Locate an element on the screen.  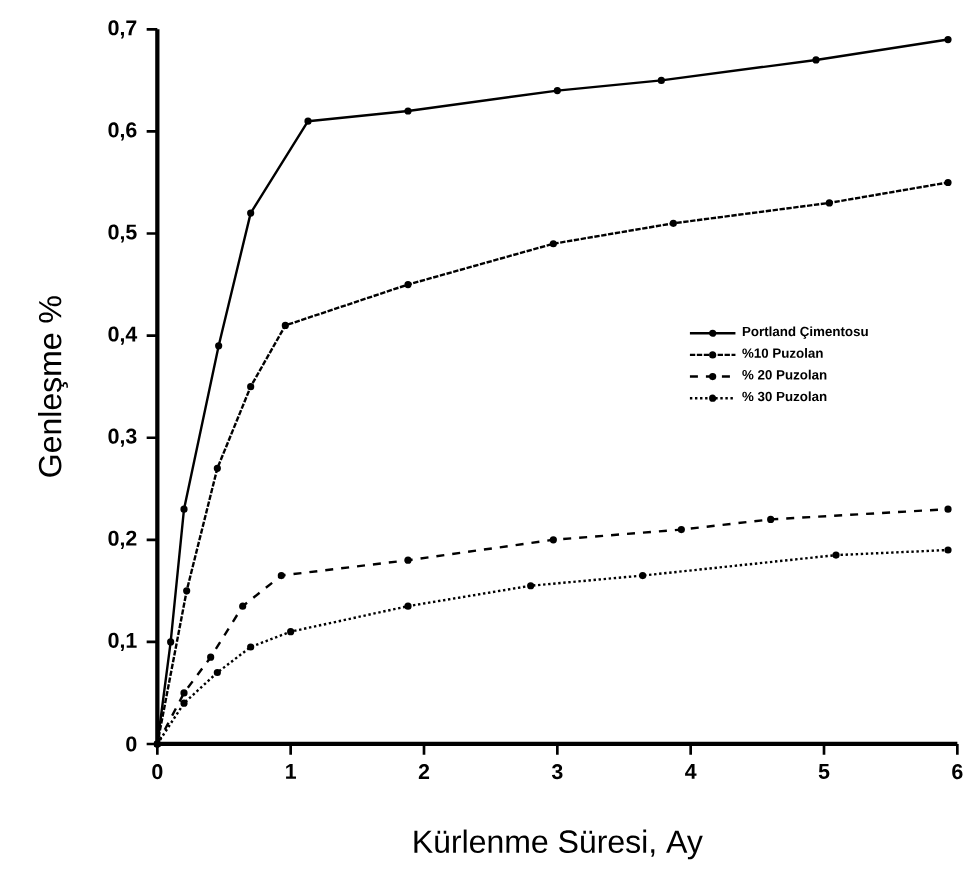
x-tick-label: 0 is located at coordinates (157, 771).